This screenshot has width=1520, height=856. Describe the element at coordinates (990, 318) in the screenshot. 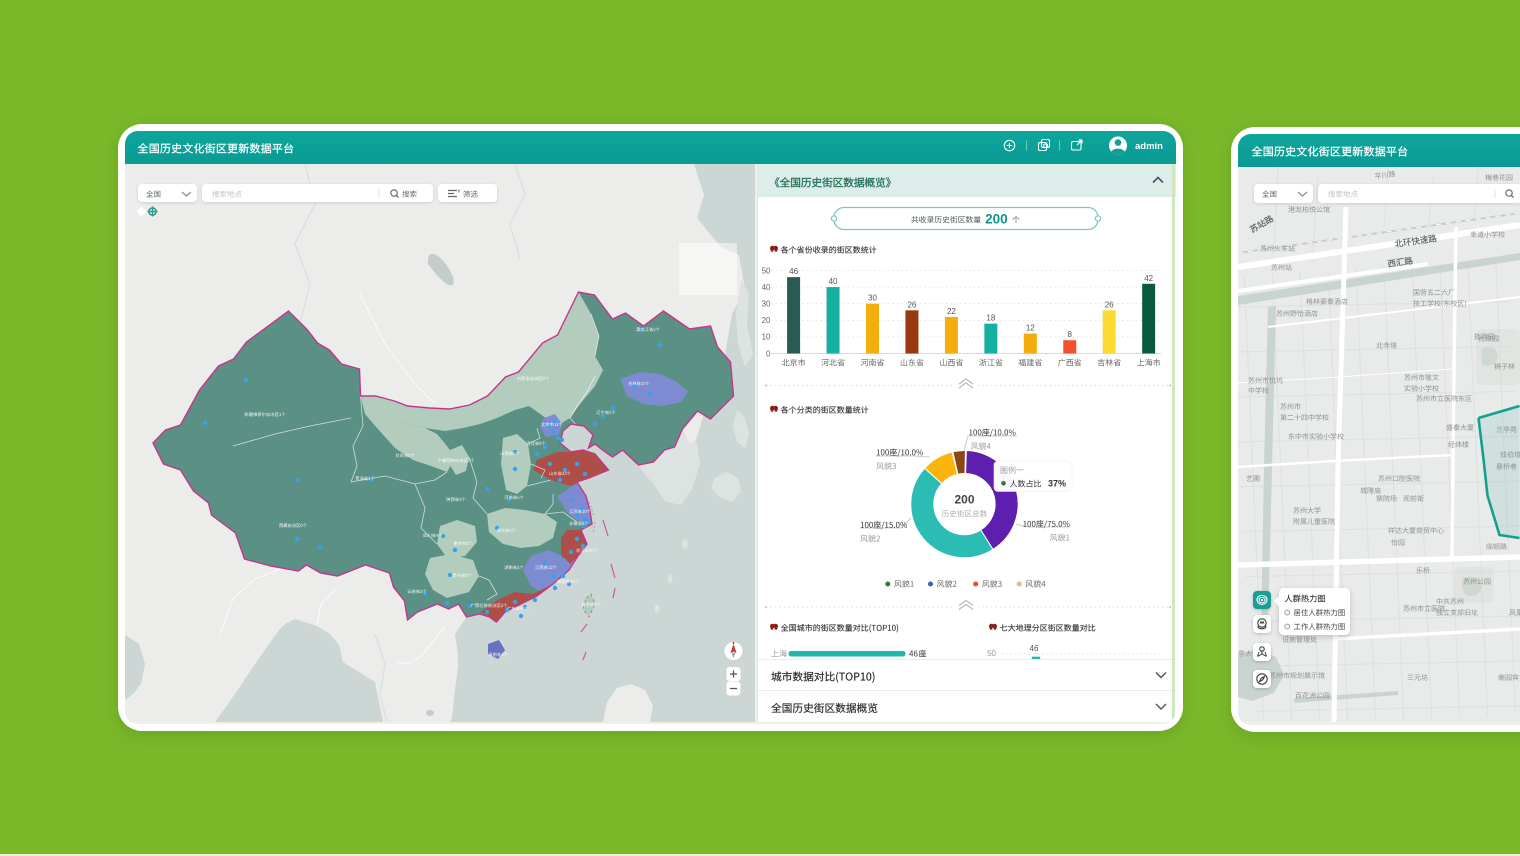

I see `svg-text: 18` at that location.